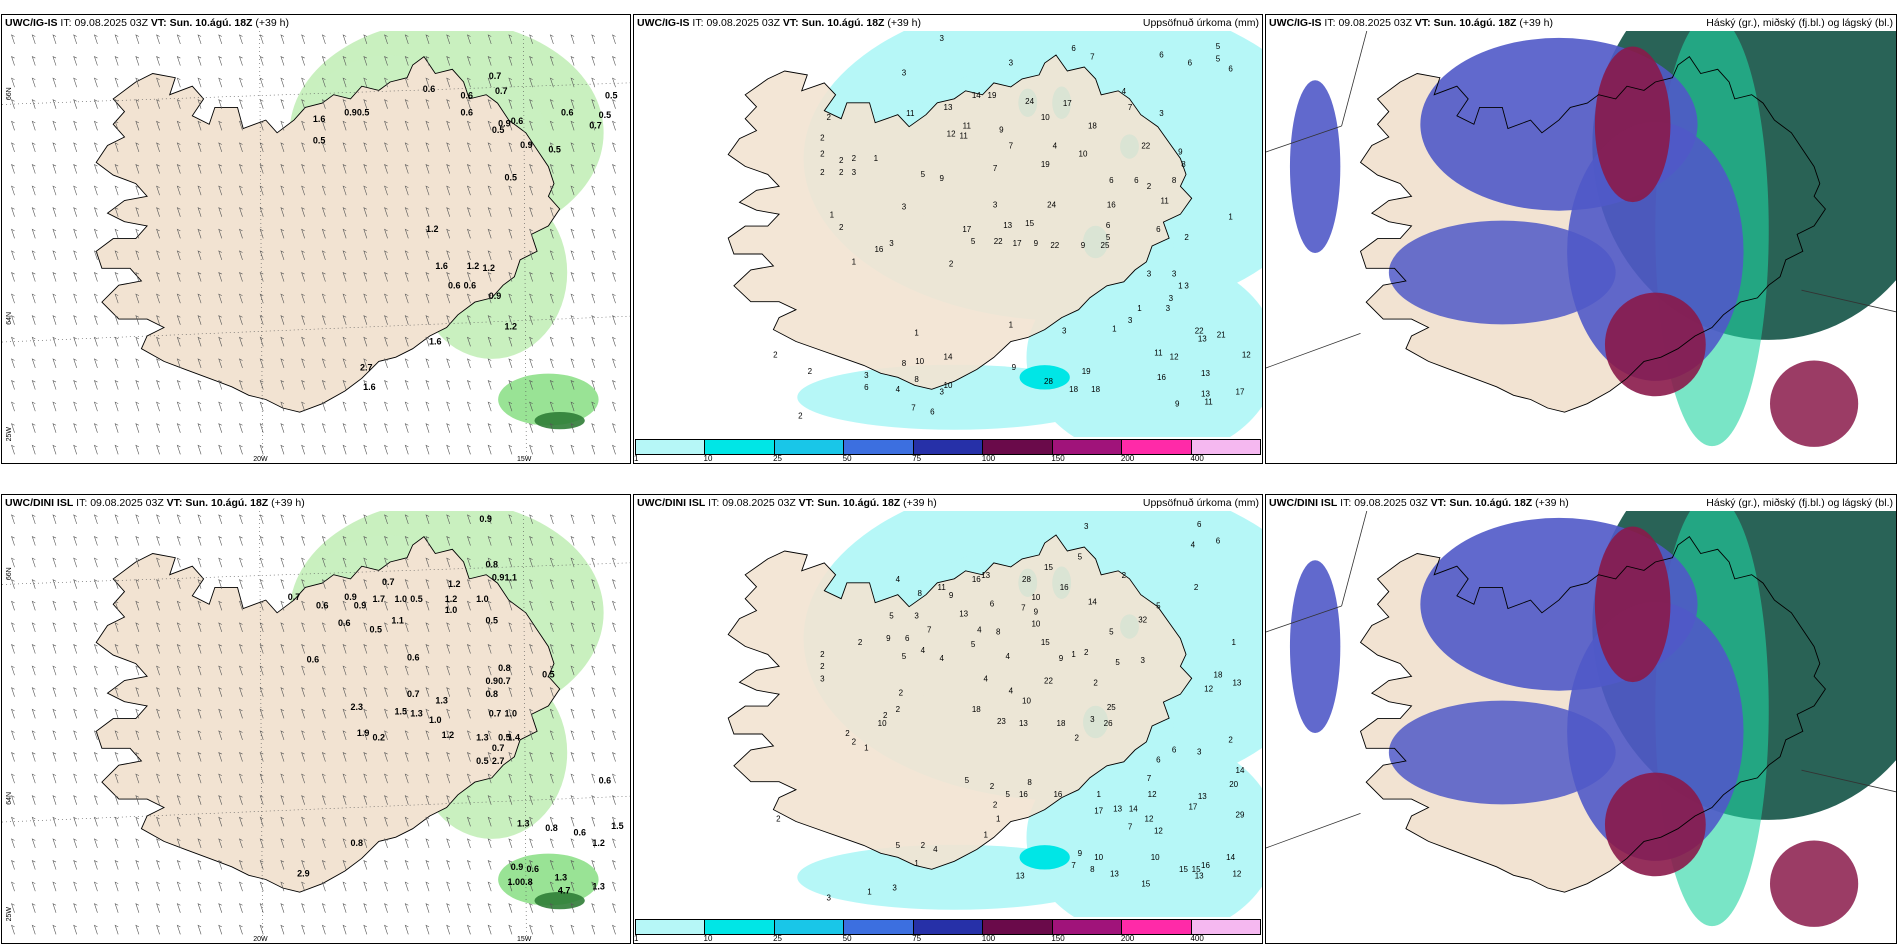  I want to click on precip-value: 13, so click(948, 107).